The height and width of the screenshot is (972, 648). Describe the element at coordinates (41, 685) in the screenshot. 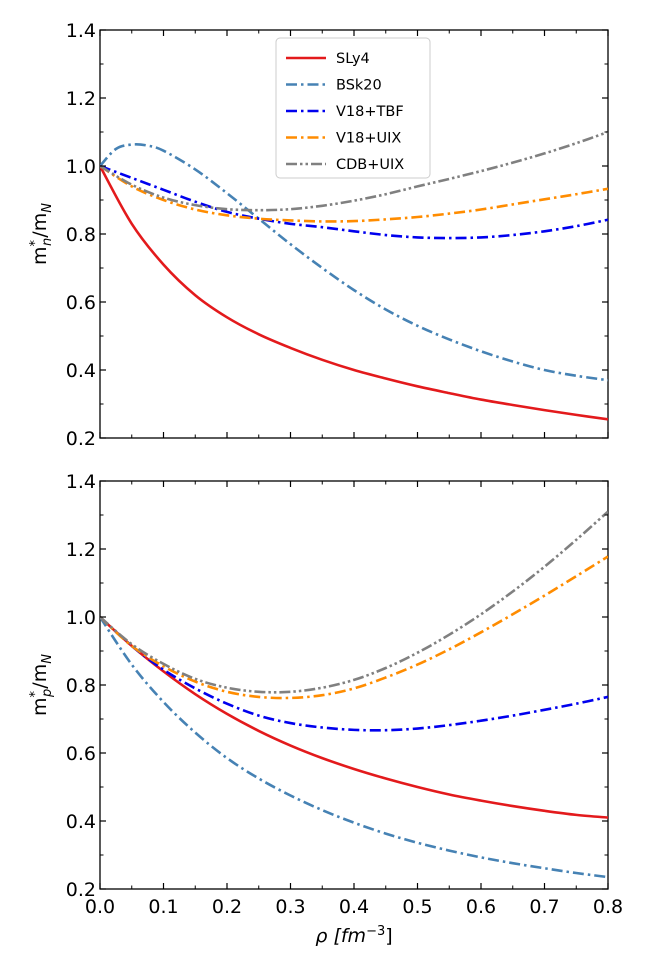

I see `bottom-y-axis-label: m*p/mN` at that location.